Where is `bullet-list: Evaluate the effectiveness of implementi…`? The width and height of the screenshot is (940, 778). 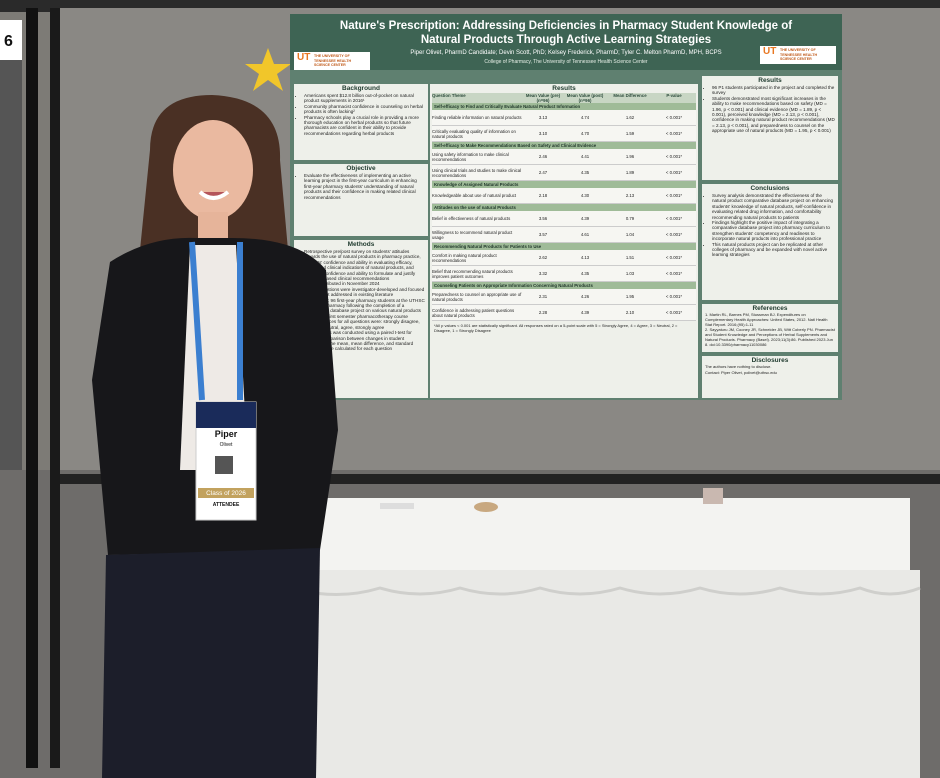 bullet-list: Evaluate the effectiveness of implementi… is located at coordinates (361, 186).